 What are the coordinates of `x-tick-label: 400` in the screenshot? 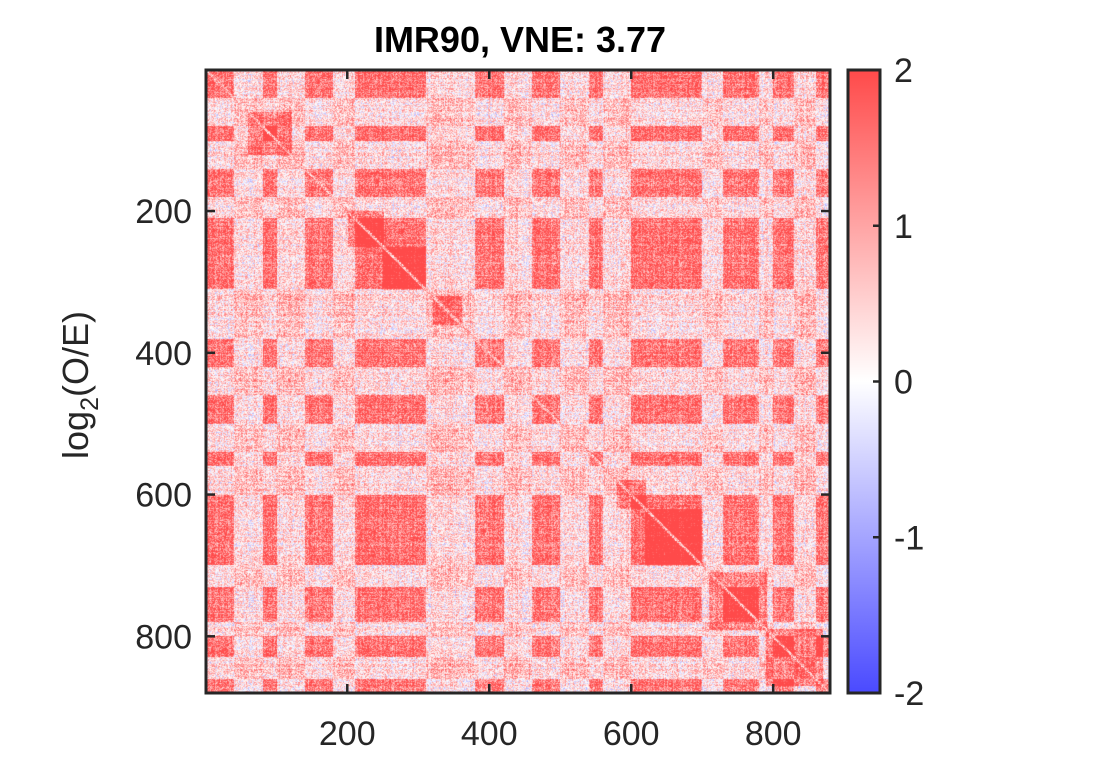 It's located at (489, 734).